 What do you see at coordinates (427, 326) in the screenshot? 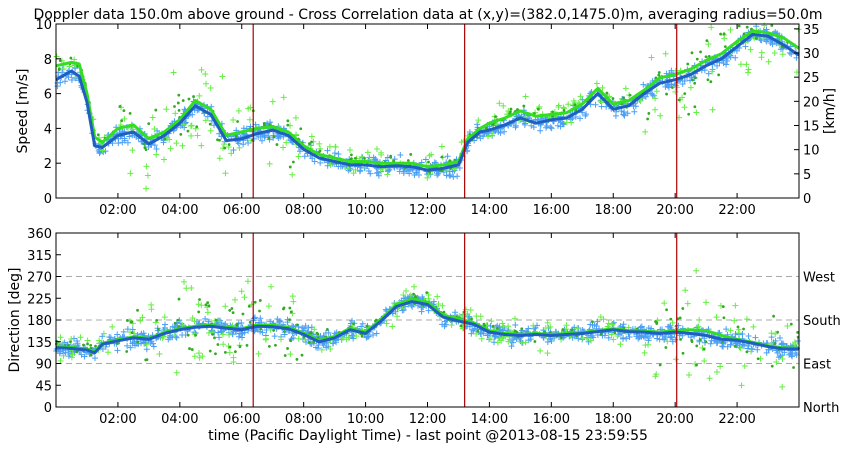
I see `direction-series-lines` at bounding box center [427, 326].